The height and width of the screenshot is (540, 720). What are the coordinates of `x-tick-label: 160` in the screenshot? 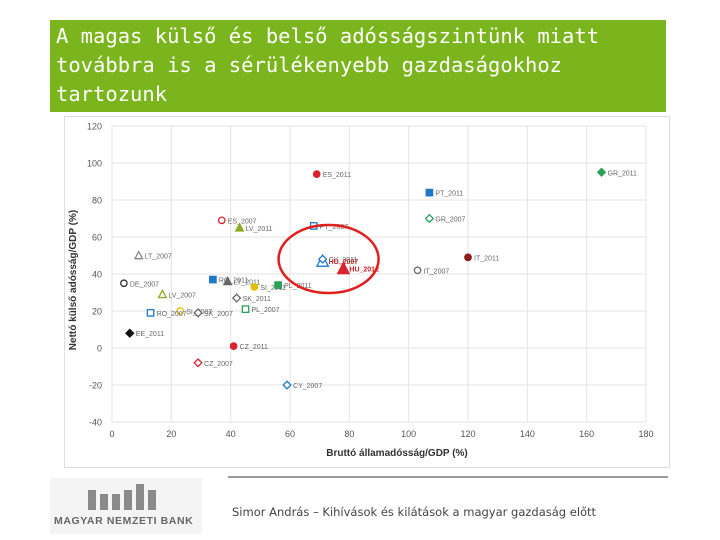 It's located at (586, 434).